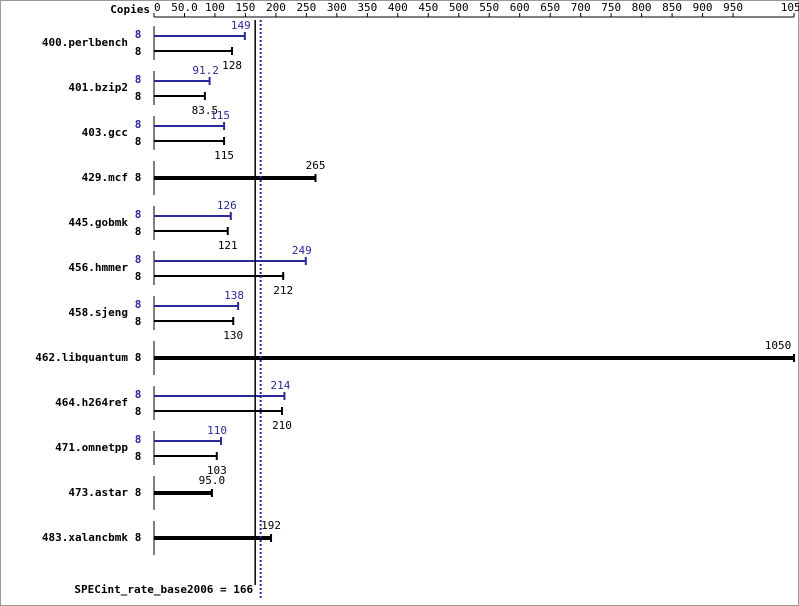 This screenshot has height=606, width=799. Describe the element at coordinates (105, 132) in the screenshot. I see `category-label: 403.gcc` at that location.